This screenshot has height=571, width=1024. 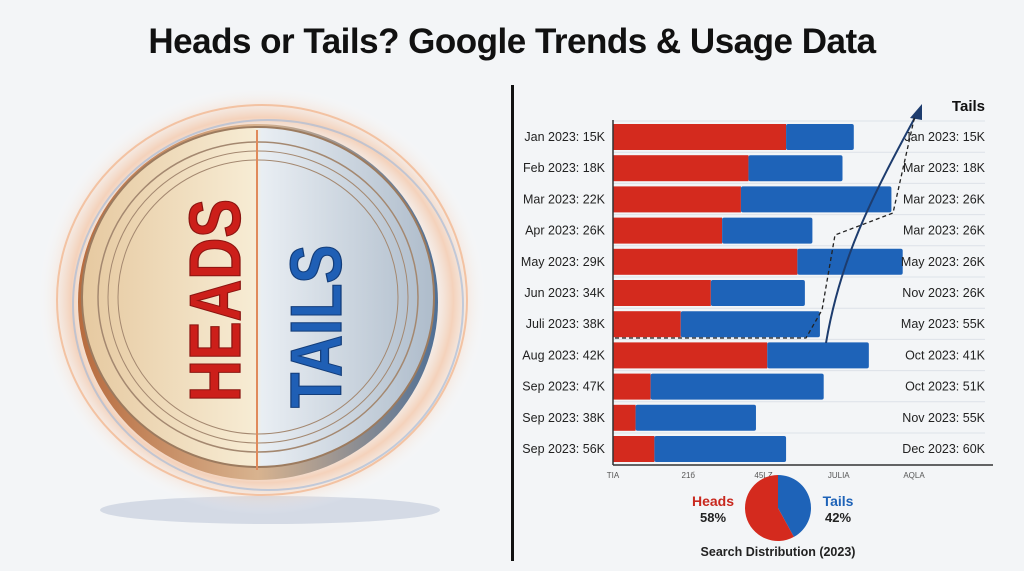 What do you see at coordinates (872, 227) in the screenshot?
I see `trend-arrow-line` at bounding box center [872, 227].